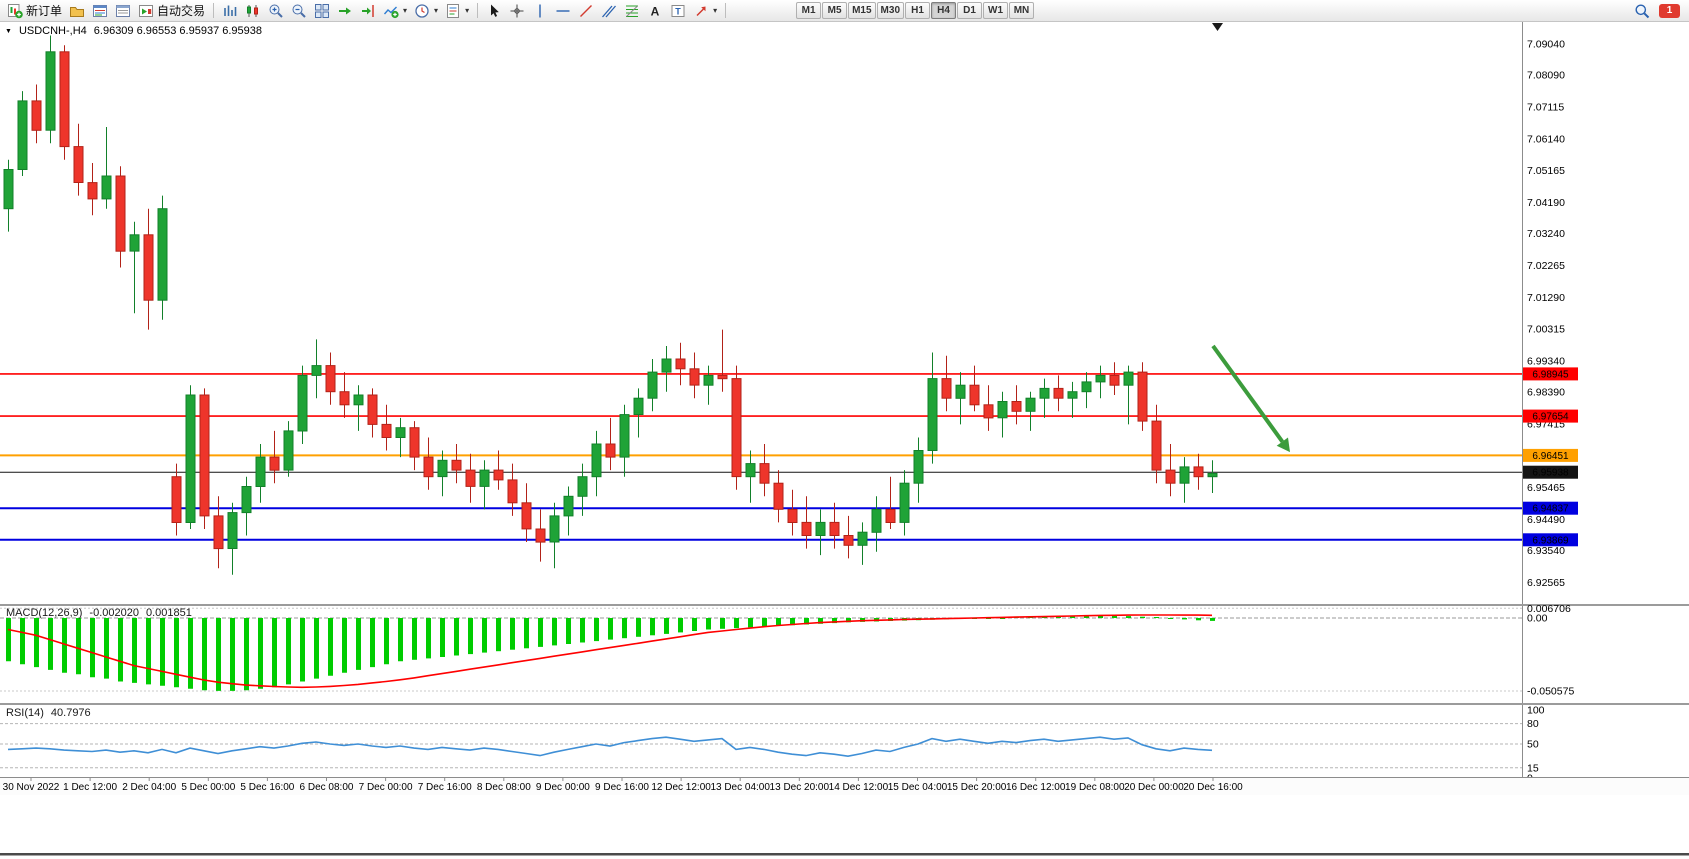 The width and height of the screenshot is (1689, 859). I want to click on timeframe-toolbar: M1 M5 M15 M30 H1 H4 D1 W1 MN, so click(915, 10).